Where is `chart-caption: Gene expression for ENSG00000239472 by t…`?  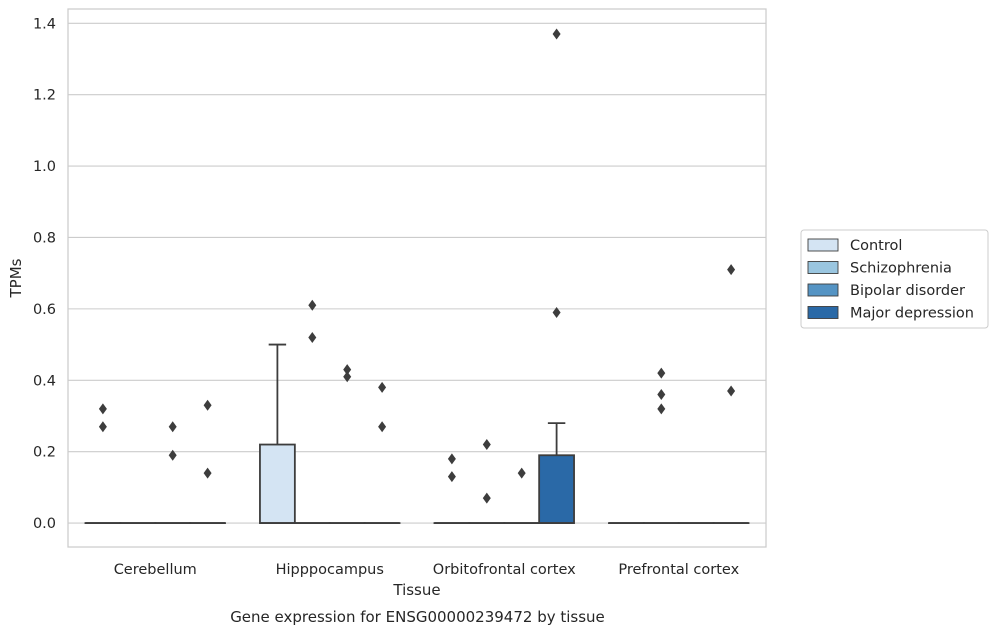
chart-caption: Gene expression for ENSG00000239472 by t… is located at coordinates (417, 617).